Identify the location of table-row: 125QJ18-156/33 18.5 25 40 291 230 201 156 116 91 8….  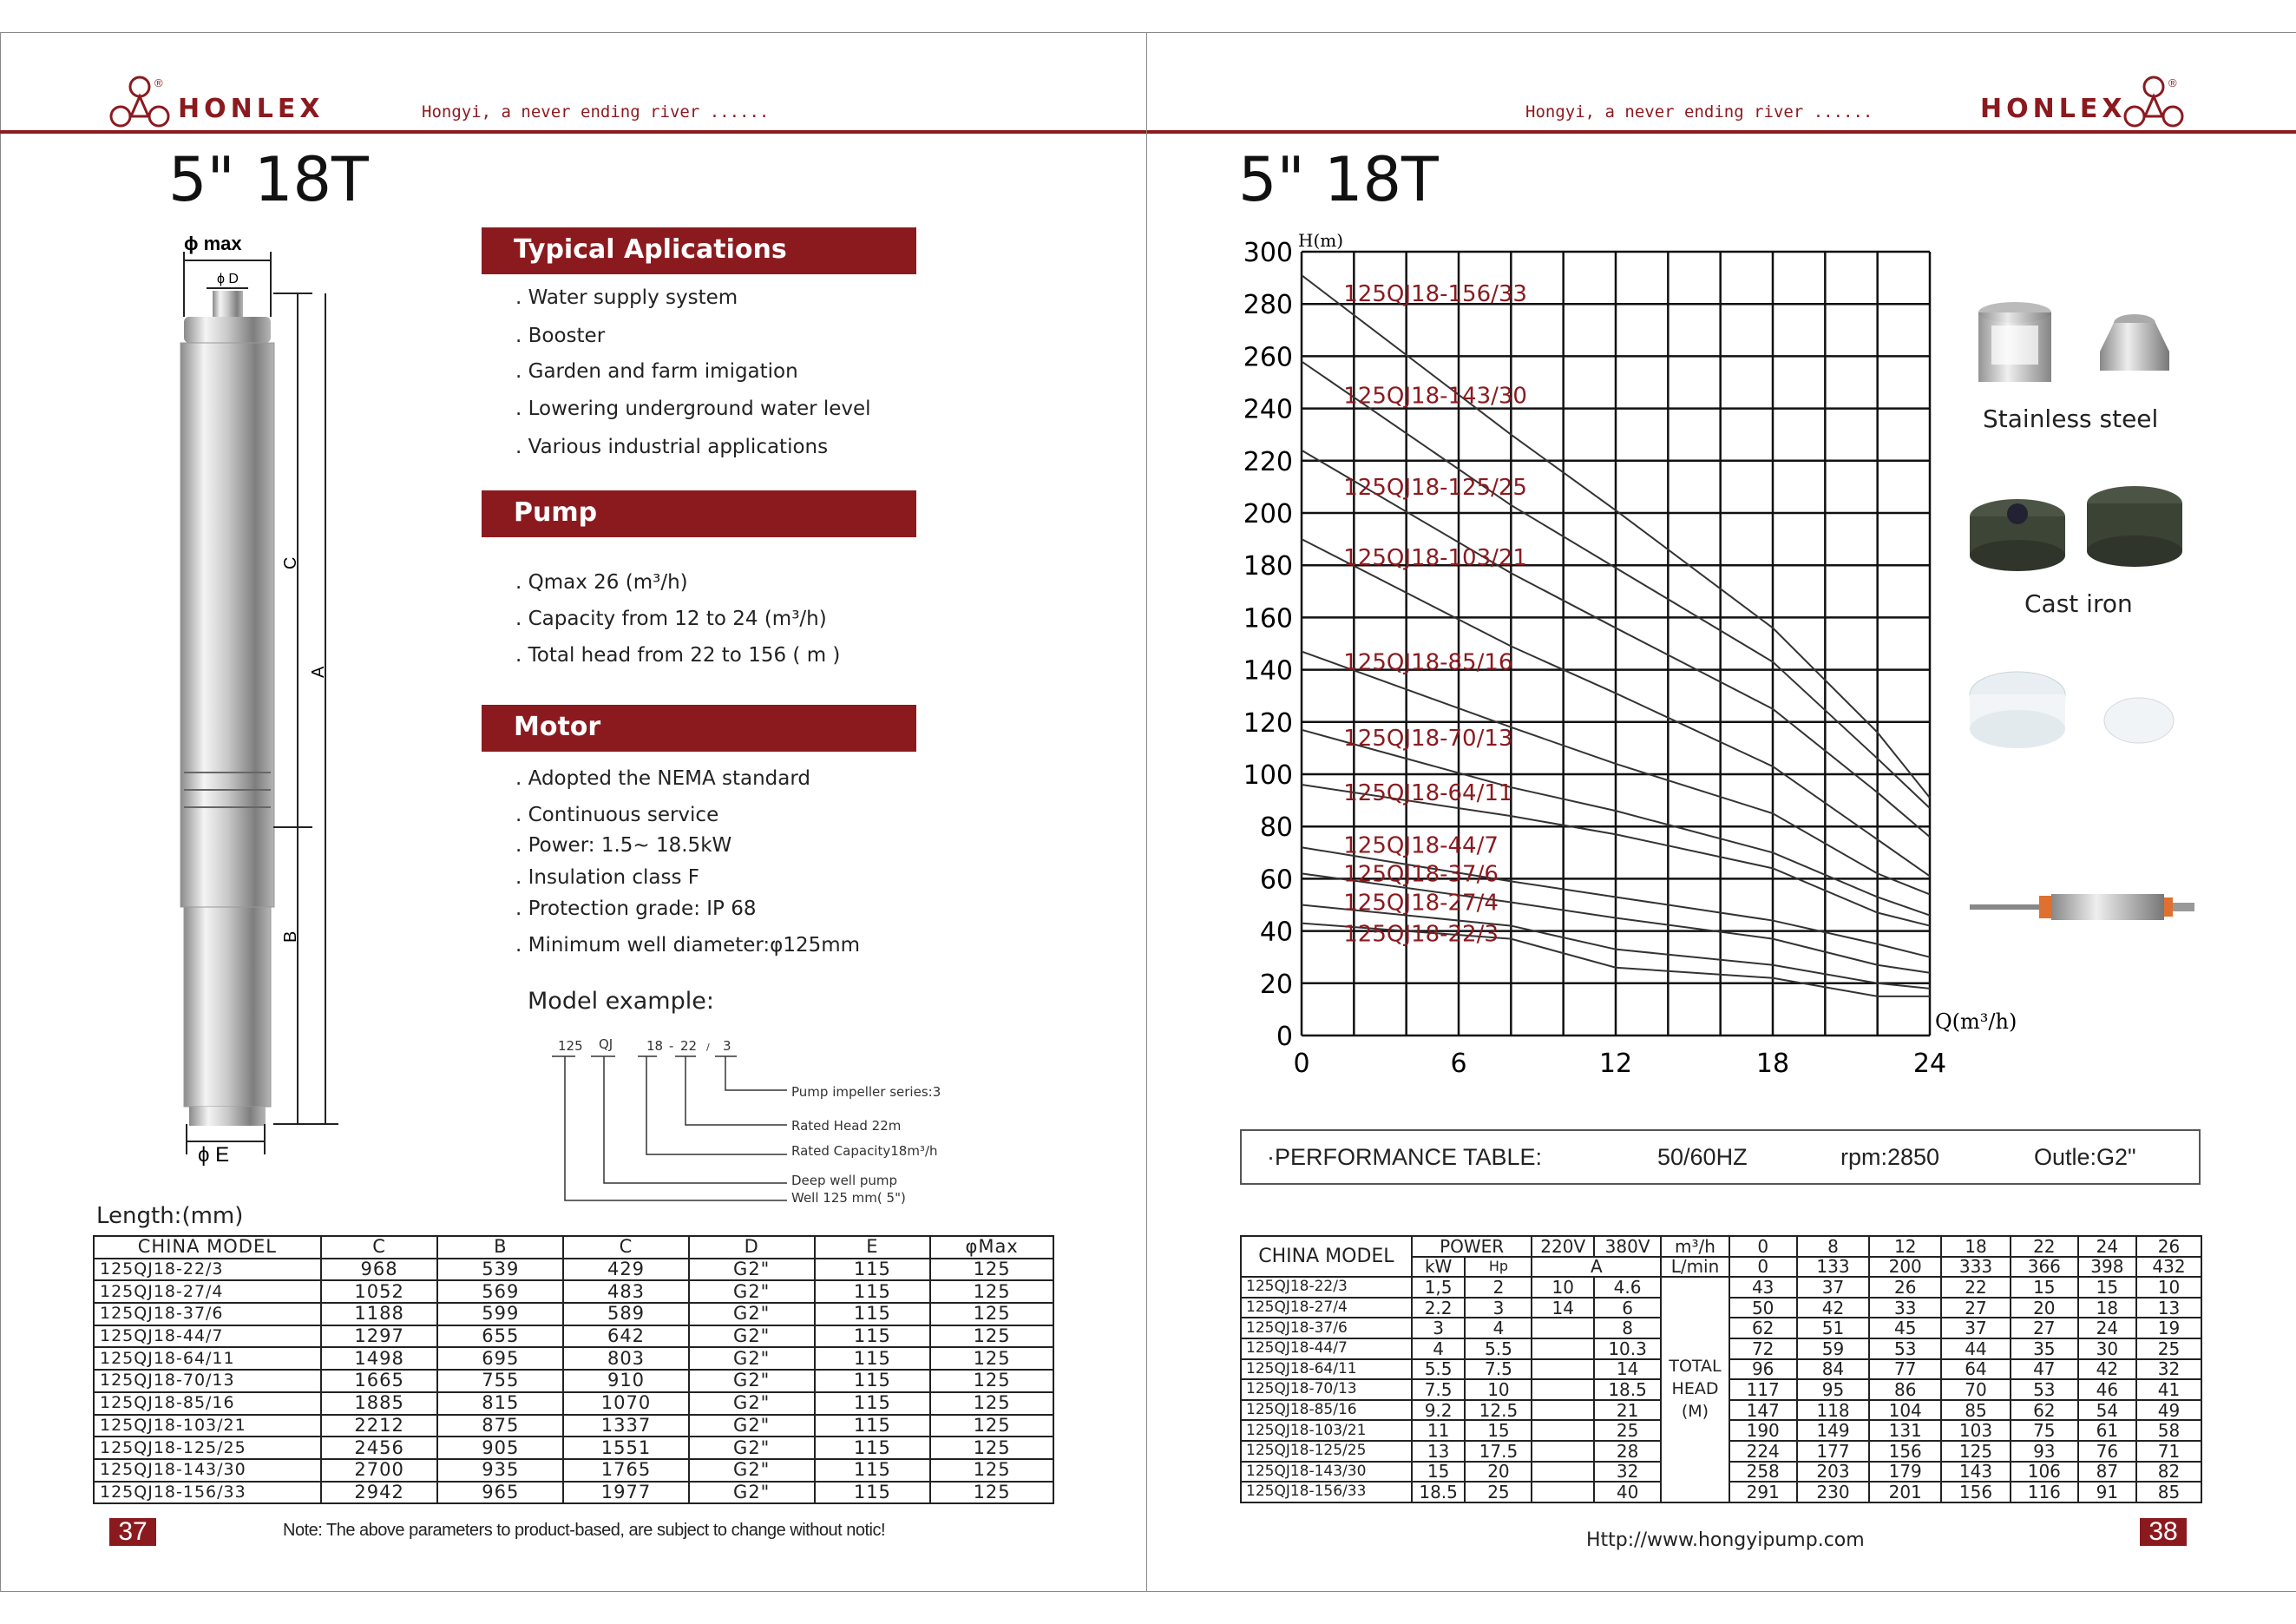
(1721, 1492).